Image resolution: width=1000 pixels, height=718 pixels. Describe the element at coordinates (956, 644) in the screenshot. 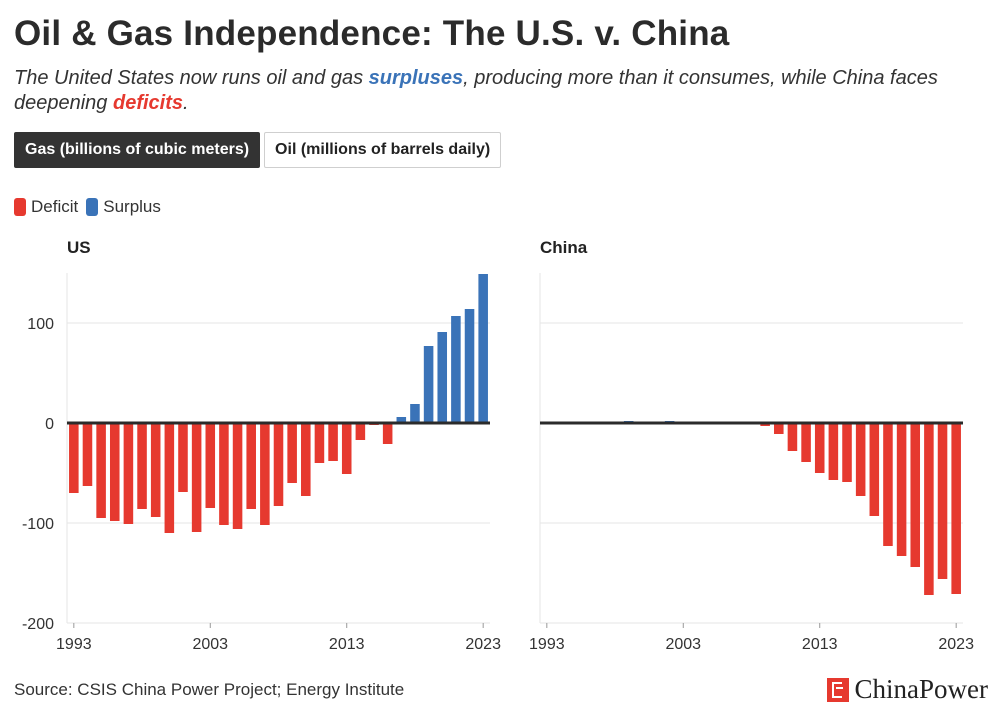

I see `china-x-tick-label: 2023` at that location.